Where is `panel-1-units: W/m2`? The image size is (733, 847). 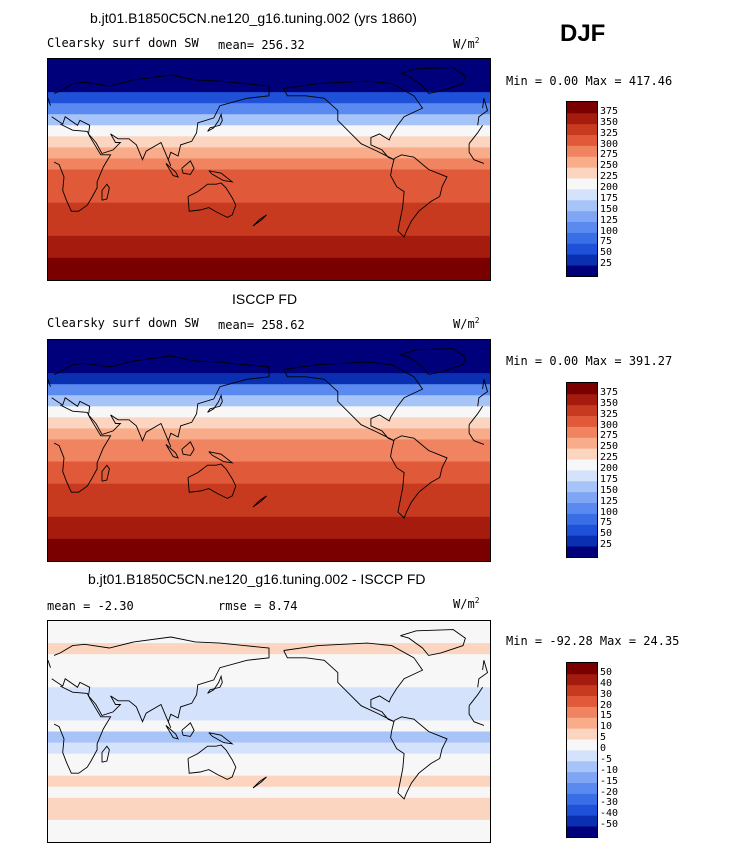
panel-1-units: W/m2 is located at coordinates (466, 43).